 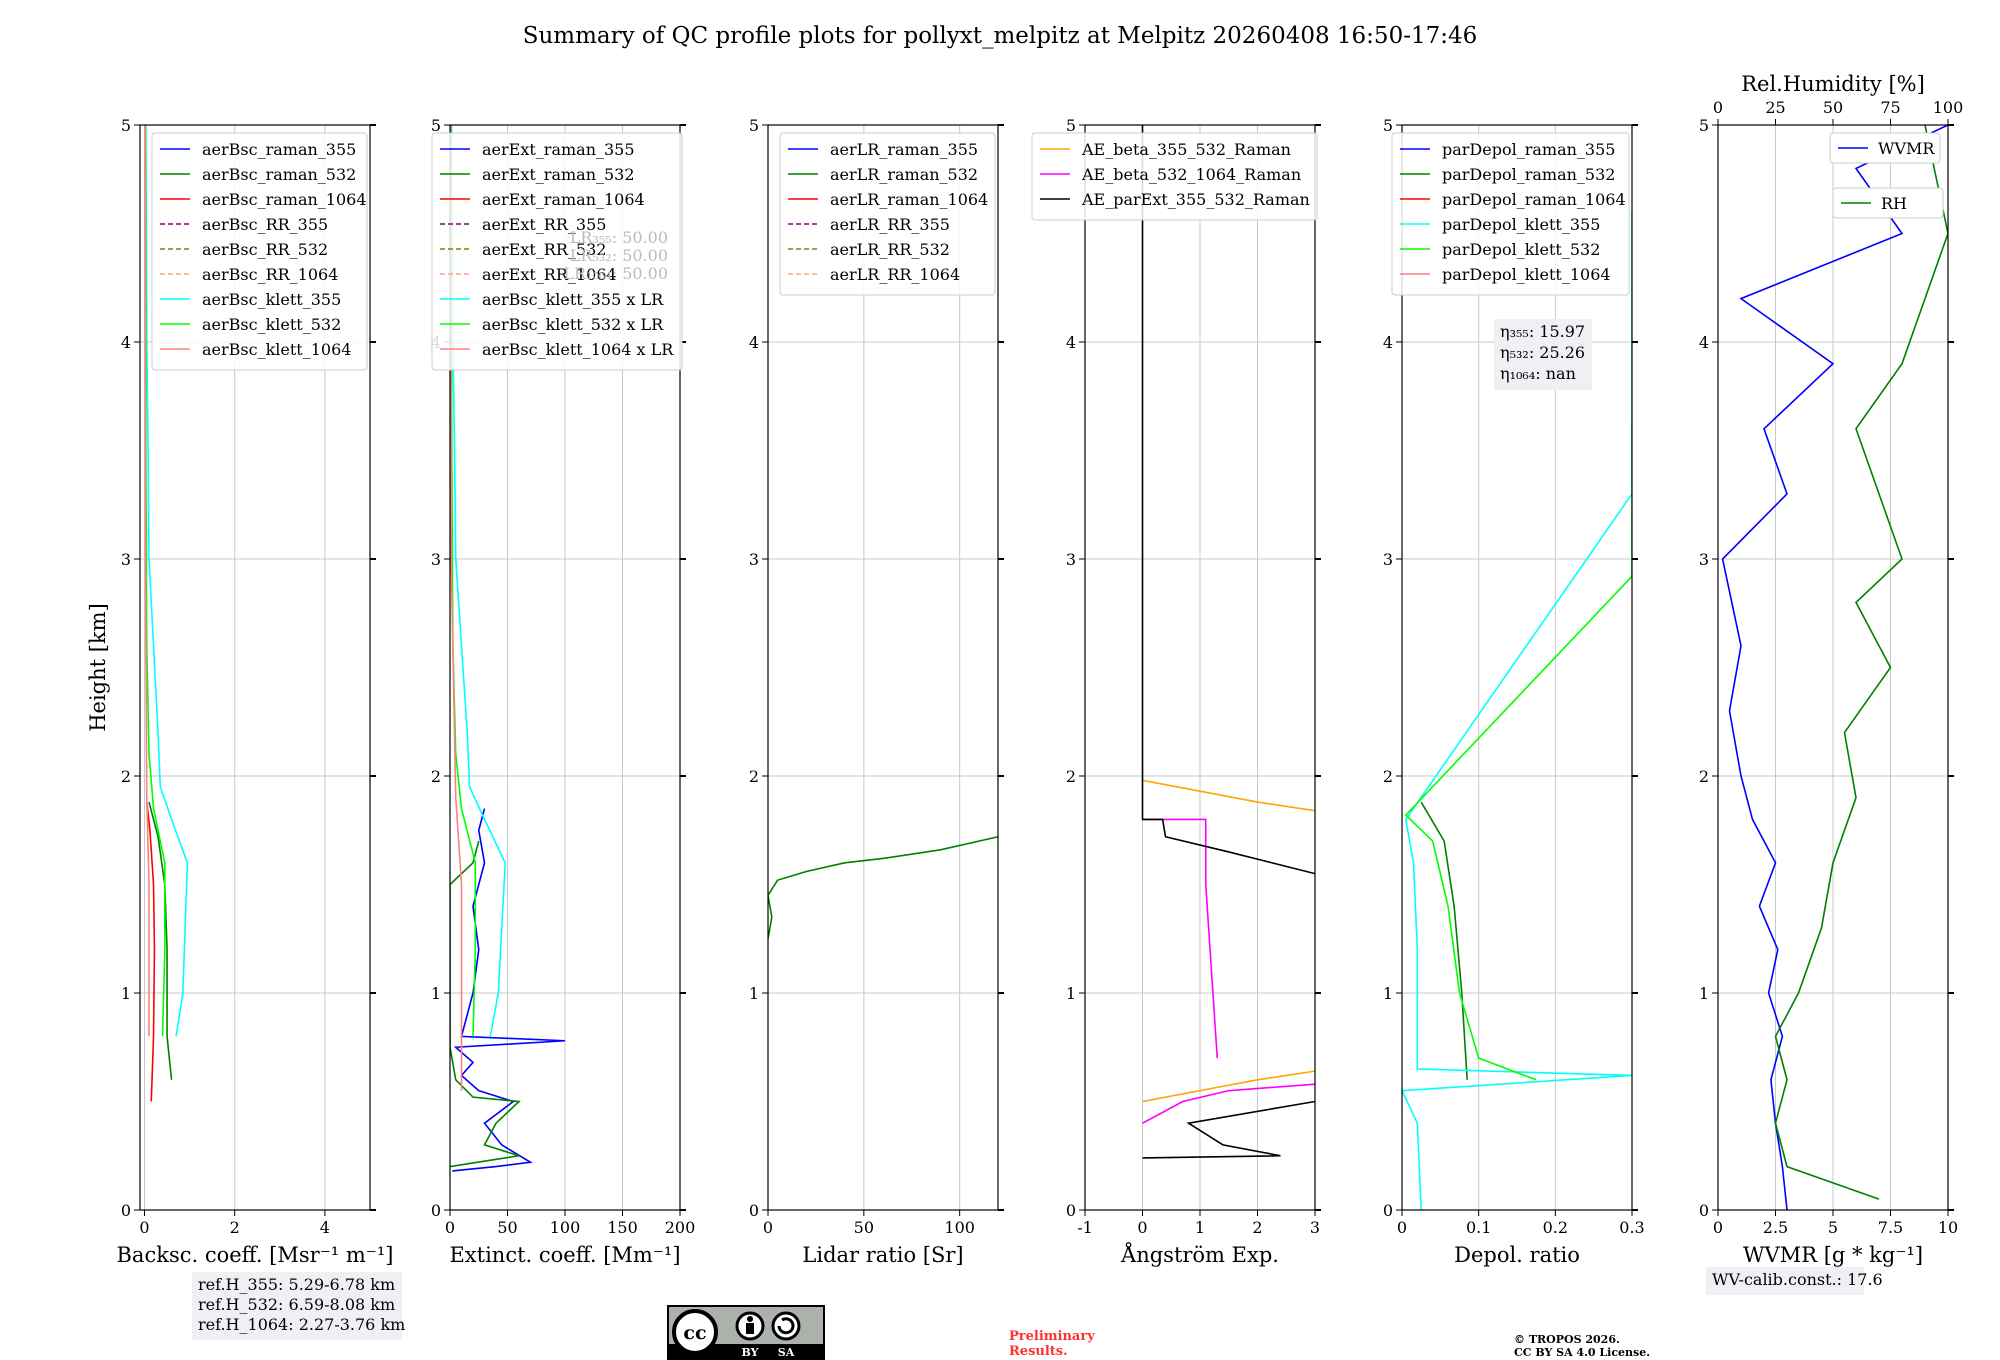 I want to click on x-tick-label: 10, so click(x=1948, y=1227).